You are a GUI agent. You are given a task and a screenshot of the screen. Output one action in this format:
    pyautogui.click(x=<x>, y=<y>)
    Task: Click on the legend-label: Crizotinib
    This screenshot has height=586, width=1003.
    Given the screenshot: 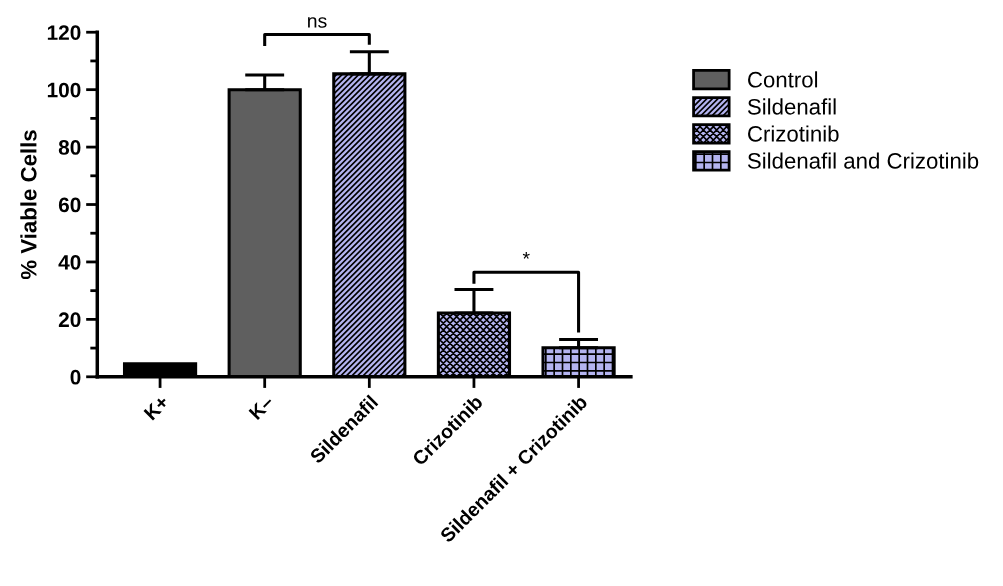 What is the action you would take?
    pyautogui.click(x=793, y=133)
    